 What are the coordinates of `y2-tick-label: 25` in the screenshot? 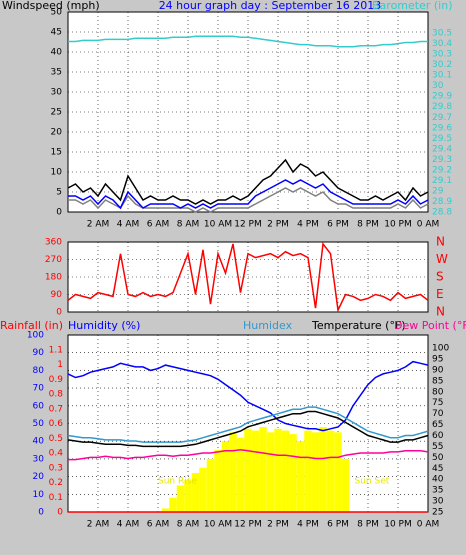 It's located at (437, 513).